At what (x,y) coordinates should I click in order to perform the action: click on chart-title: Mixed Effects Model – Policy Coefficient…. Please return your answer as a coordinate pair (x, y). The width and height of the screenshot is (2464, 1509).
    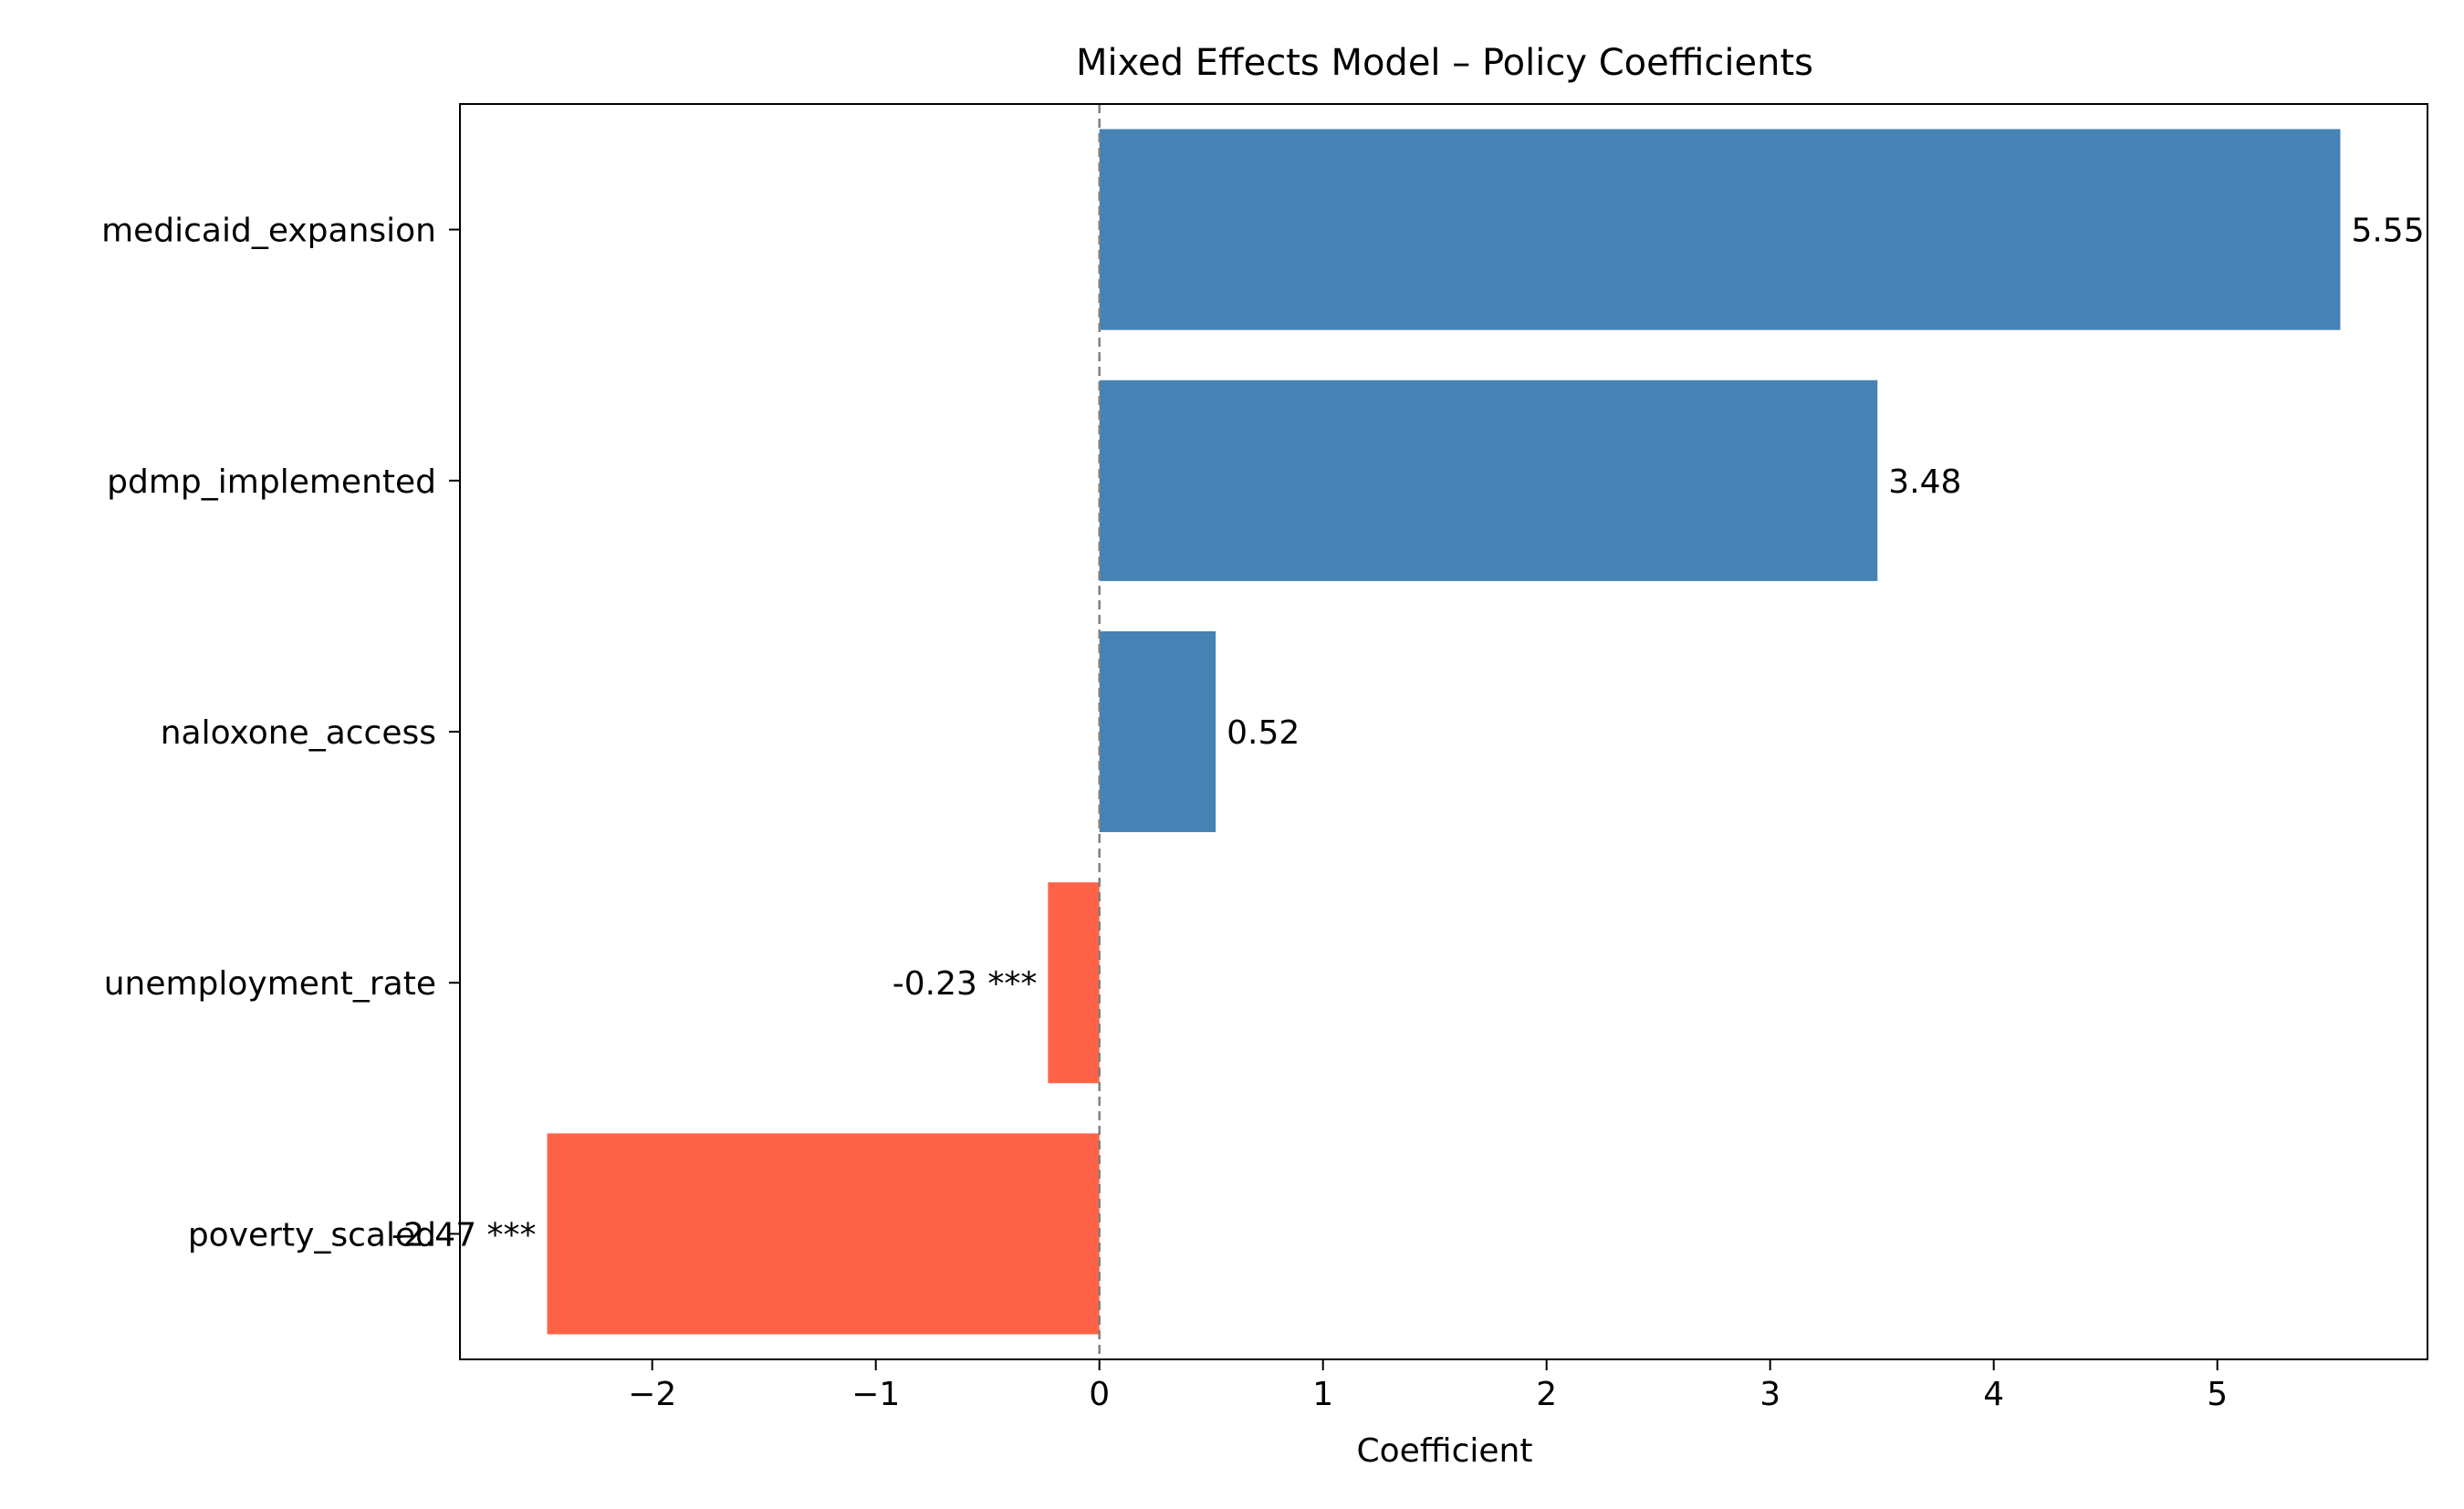
    Looking at the image, I should click on (1444, 63).